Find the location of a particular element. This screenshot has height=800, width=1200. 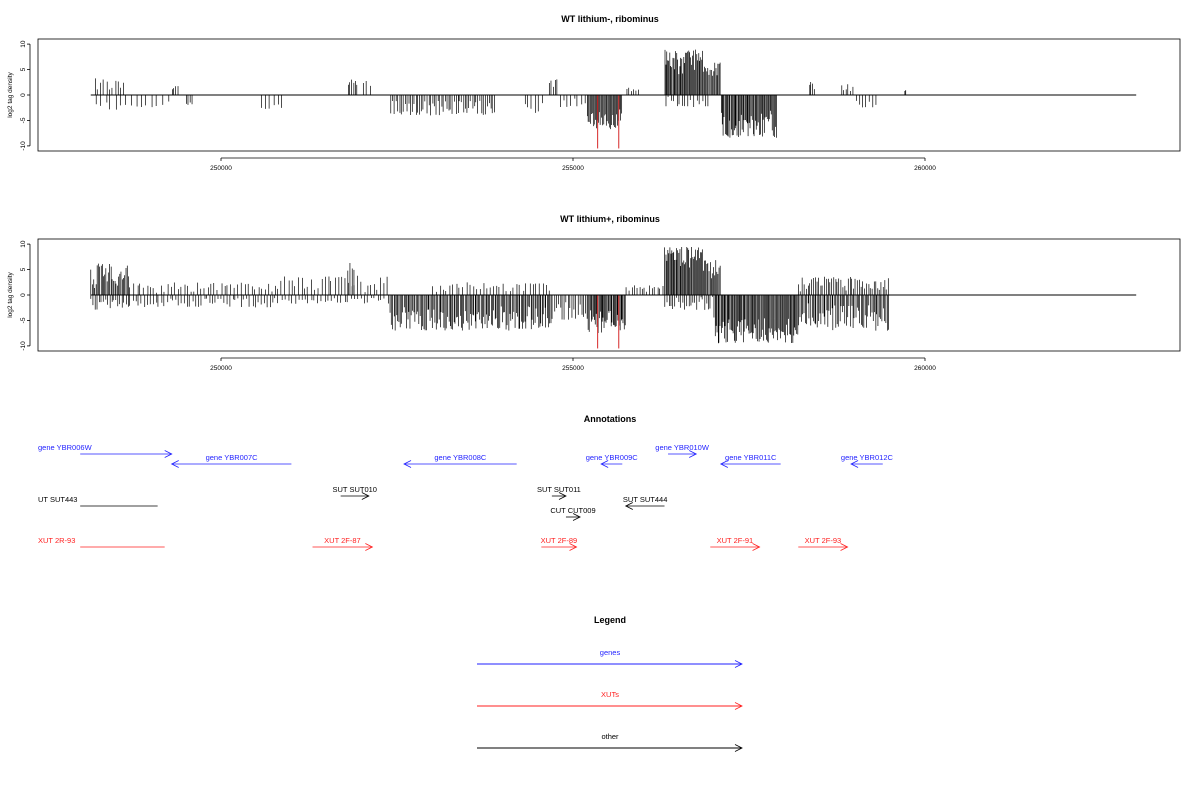

feature-label: CUT CUT009 is located at coordinates (572, 510).